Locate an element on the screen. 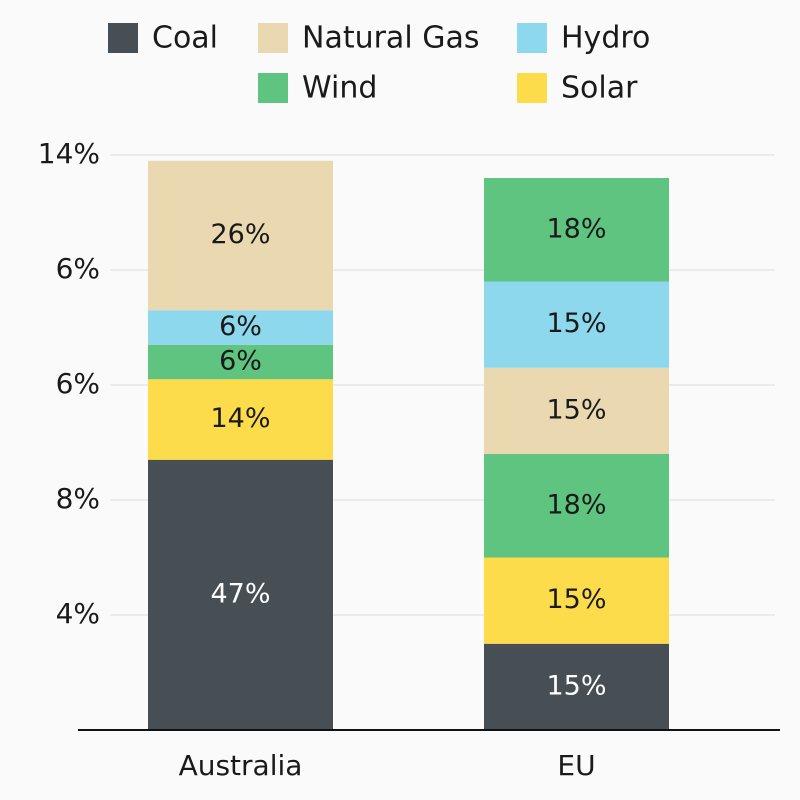  segment-label: 47% is located at coordinates (240, 593).